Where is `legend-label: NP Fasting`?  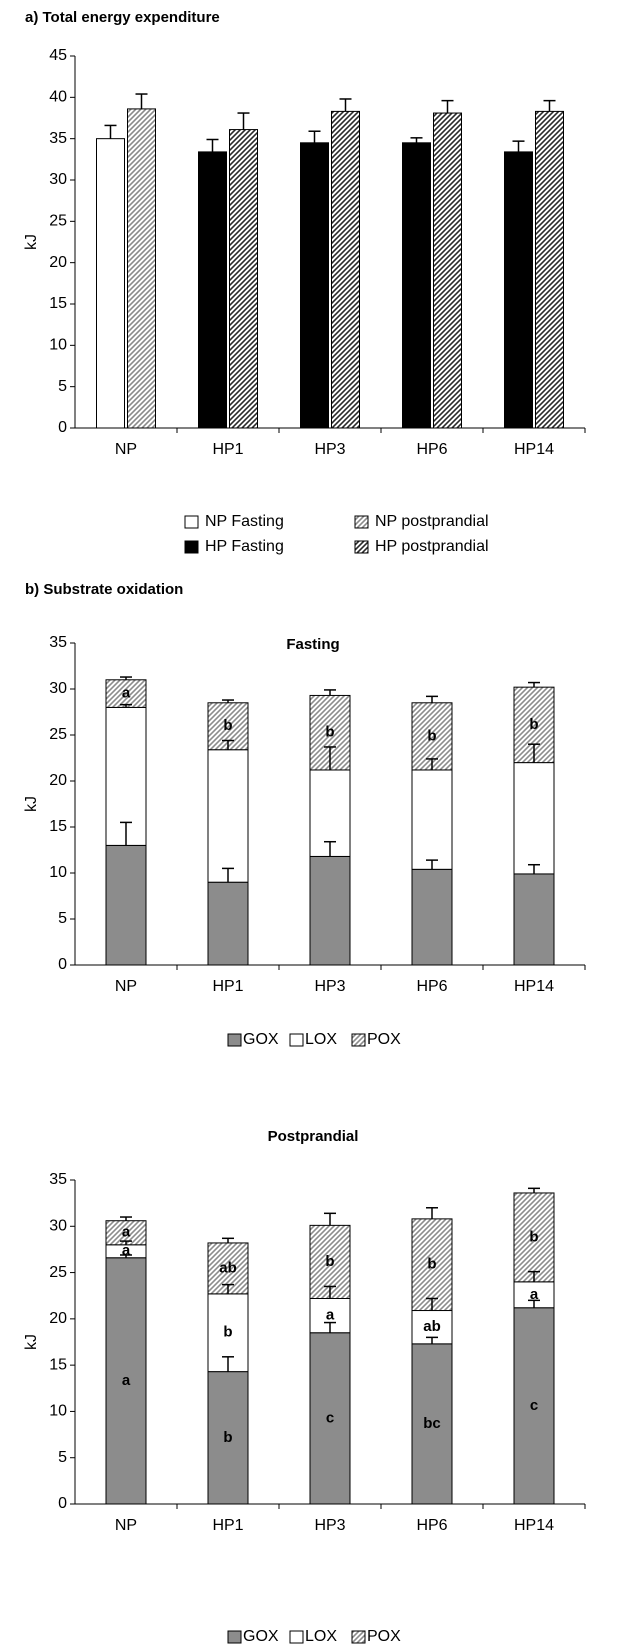 legend-label: NP Fasting is located at coordinates (244, 521).